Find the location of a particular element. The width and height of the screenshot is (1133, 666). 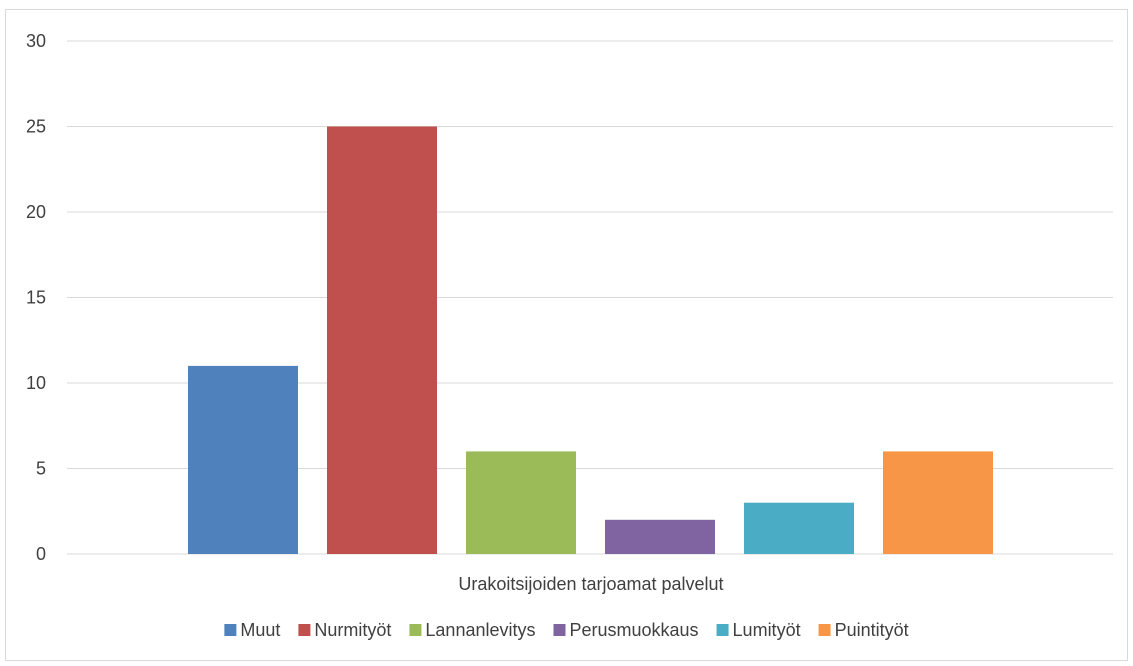

legend-swatch-lumityöt is located at coordinates (722, 630).